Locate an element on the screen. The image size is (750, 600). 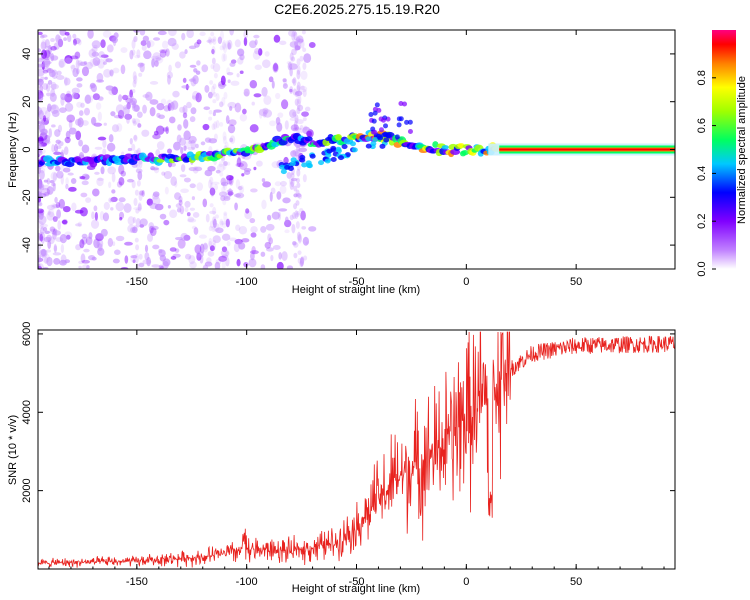
x-tick-label: -50 is located at coordinates (357, 582).